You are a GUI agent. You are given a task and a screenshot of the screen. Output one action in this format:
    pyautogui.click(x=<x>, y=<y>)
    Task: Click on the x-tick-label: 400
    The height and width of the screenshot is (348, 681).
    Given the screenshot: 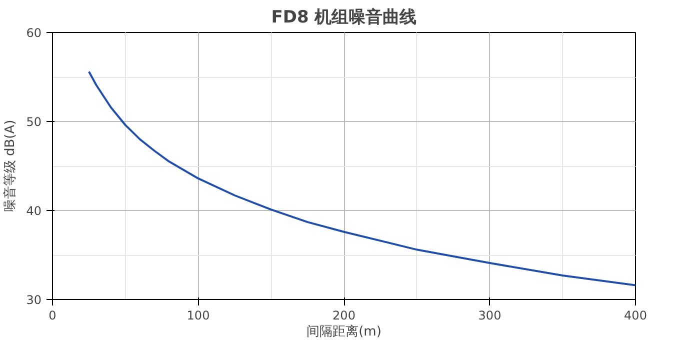 What is the action you would take?
    pyautogui.click(x=635, y=315)
    